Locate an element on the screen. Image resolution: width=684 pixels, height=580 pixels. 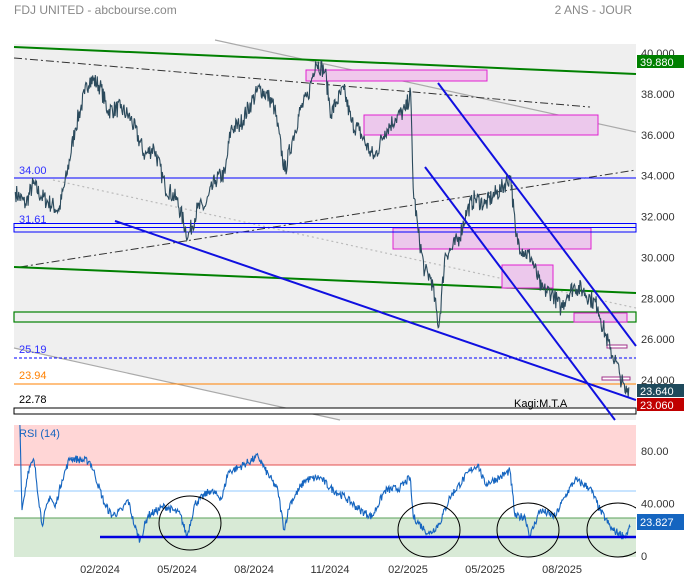
chart-title: FDJ UNITED - abcbourse.com is located at coordinates (95, 10).